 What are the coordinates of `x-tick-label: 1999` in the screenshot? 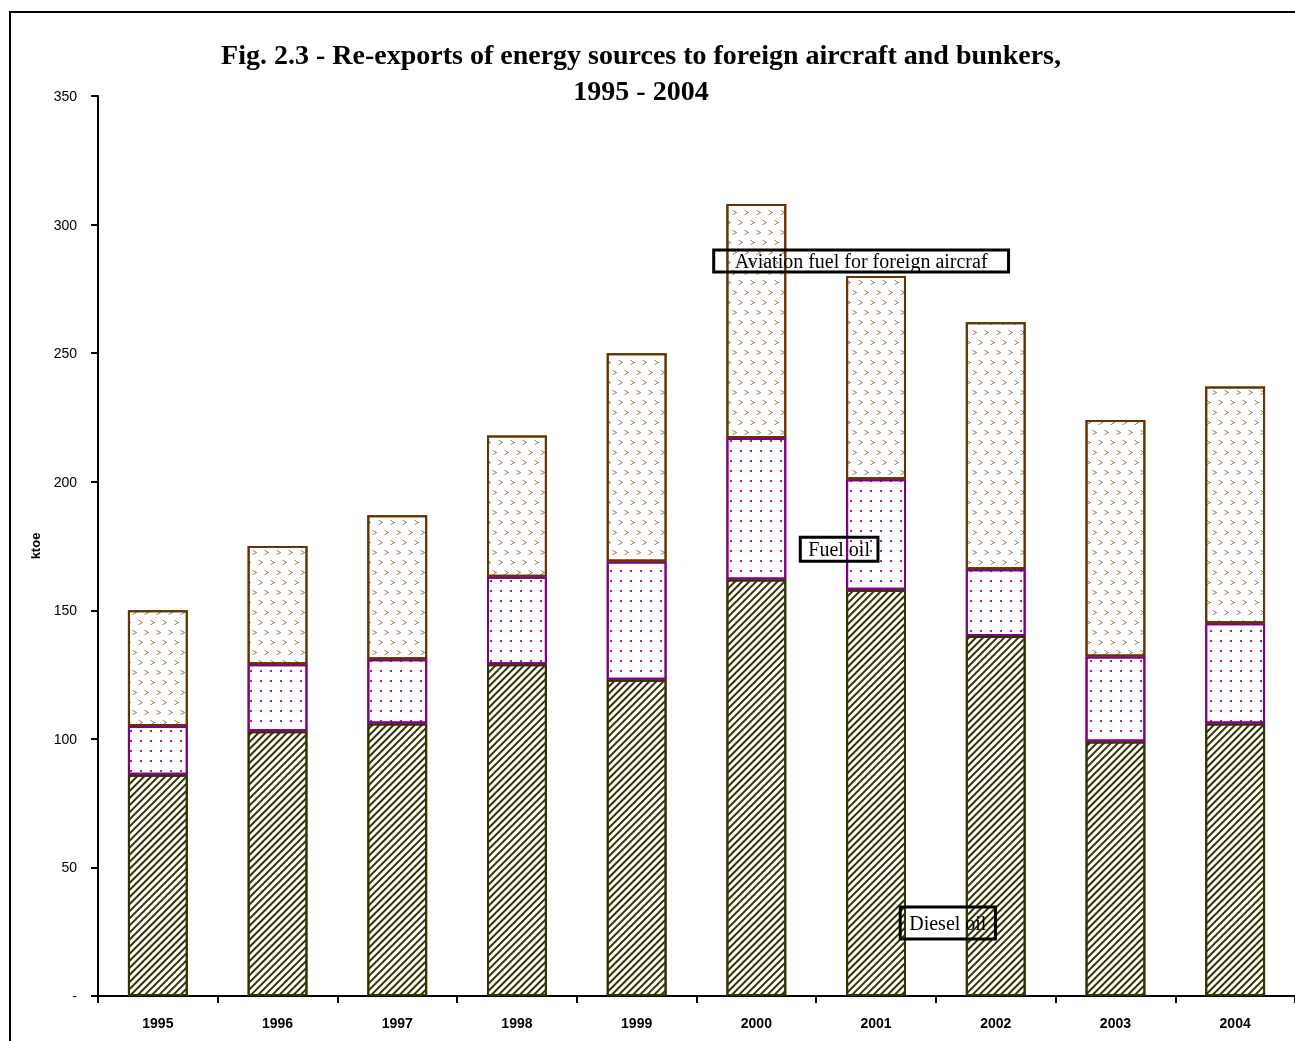 It's located at (637, 1023).